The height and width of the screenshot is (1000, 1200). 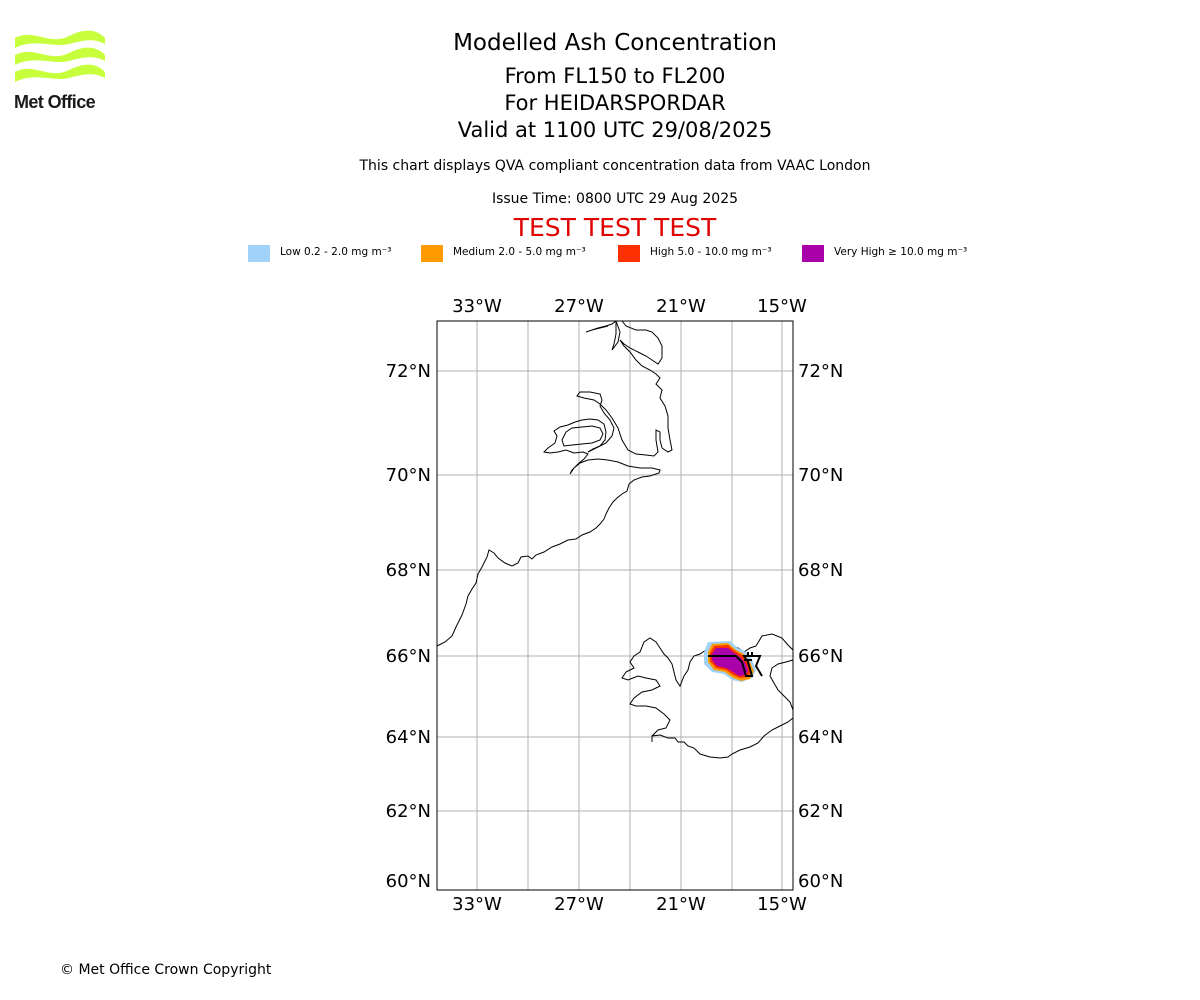 What do you see at coordinates (820, 570) in the screenshot?
I see `lat-label-right-68n: 68°N` at bounding box center [820, 570].